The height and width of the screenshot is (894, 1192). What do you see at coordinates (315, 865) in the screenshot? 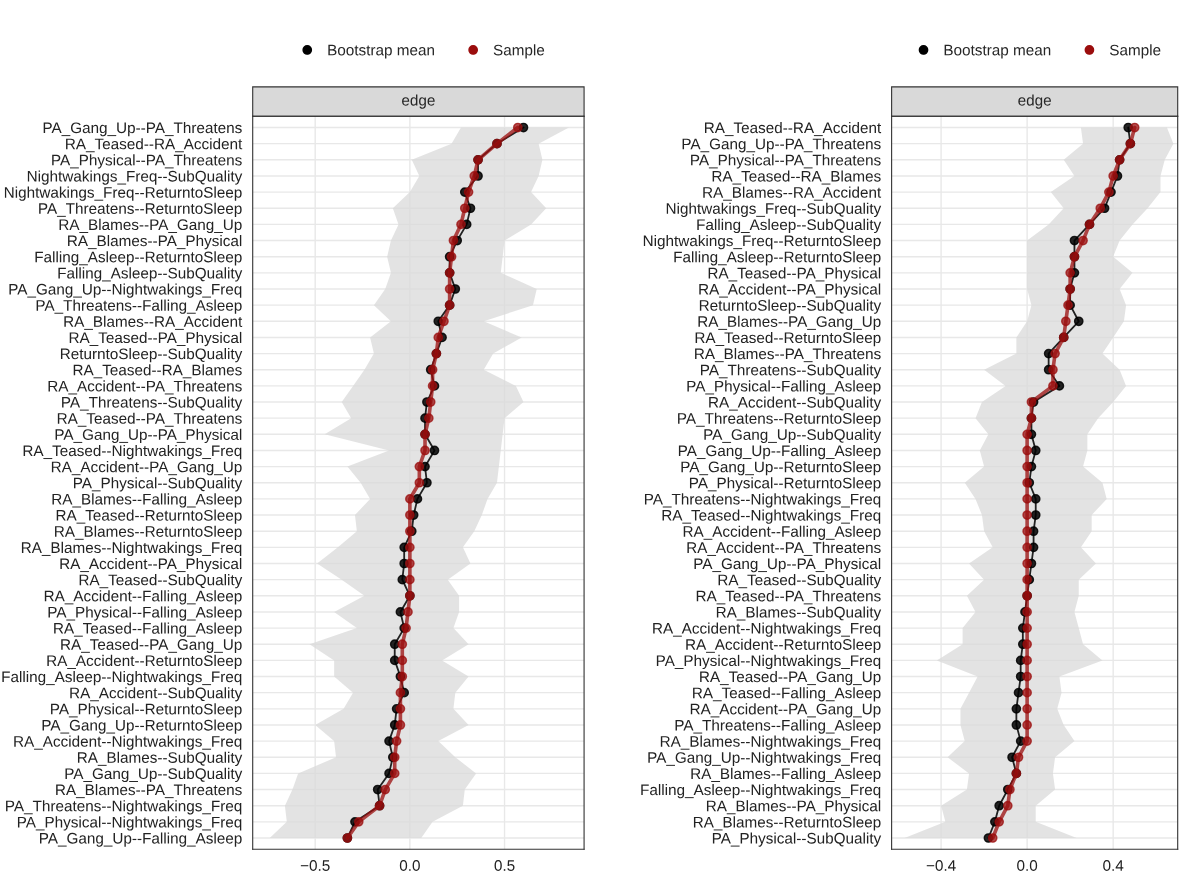
I see `x-tick-label: −0.5` at bounding box center [315, 865].